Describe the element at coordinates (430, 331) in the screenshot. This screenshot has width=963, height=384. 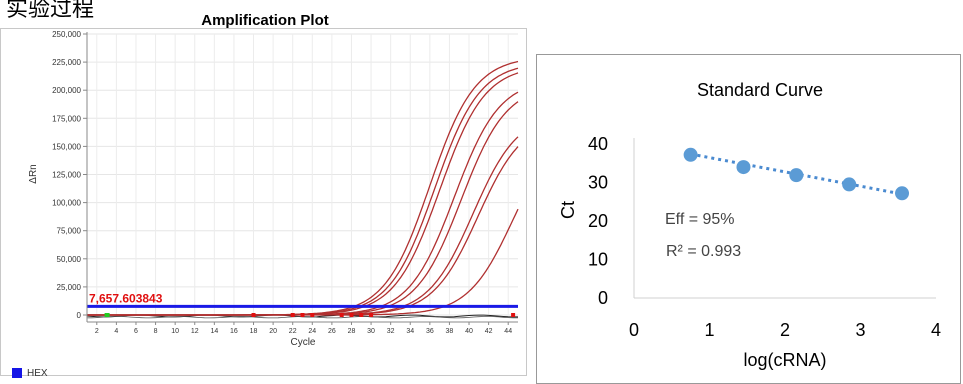
I see `amplification-x-tick-label: 36` at that location.